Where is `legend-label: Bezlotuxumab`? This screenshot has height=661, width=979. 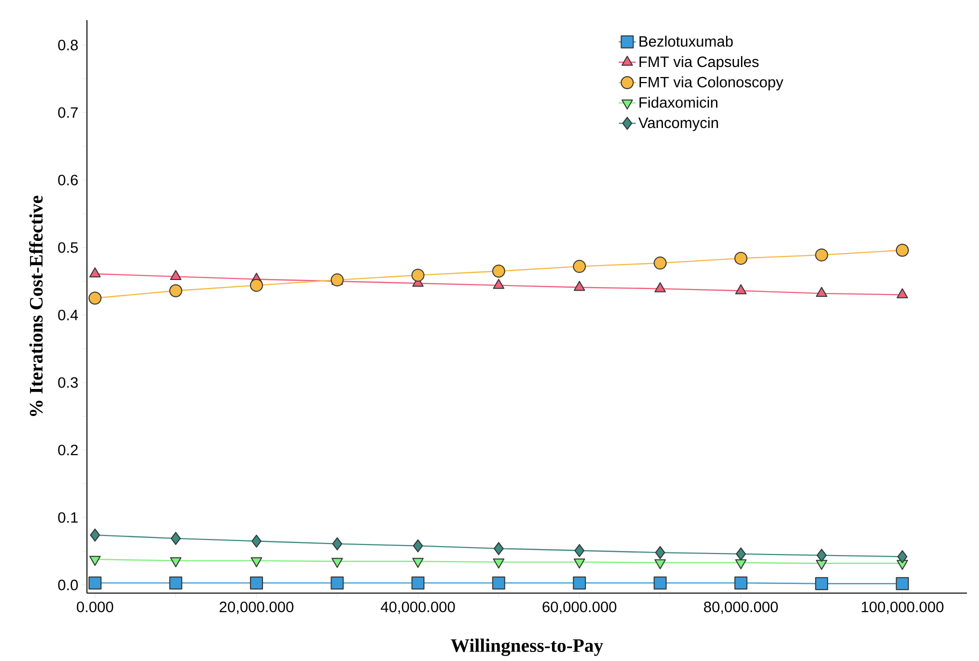 legend-label: Bezlotuxumab is located at coordinates (686, 41).